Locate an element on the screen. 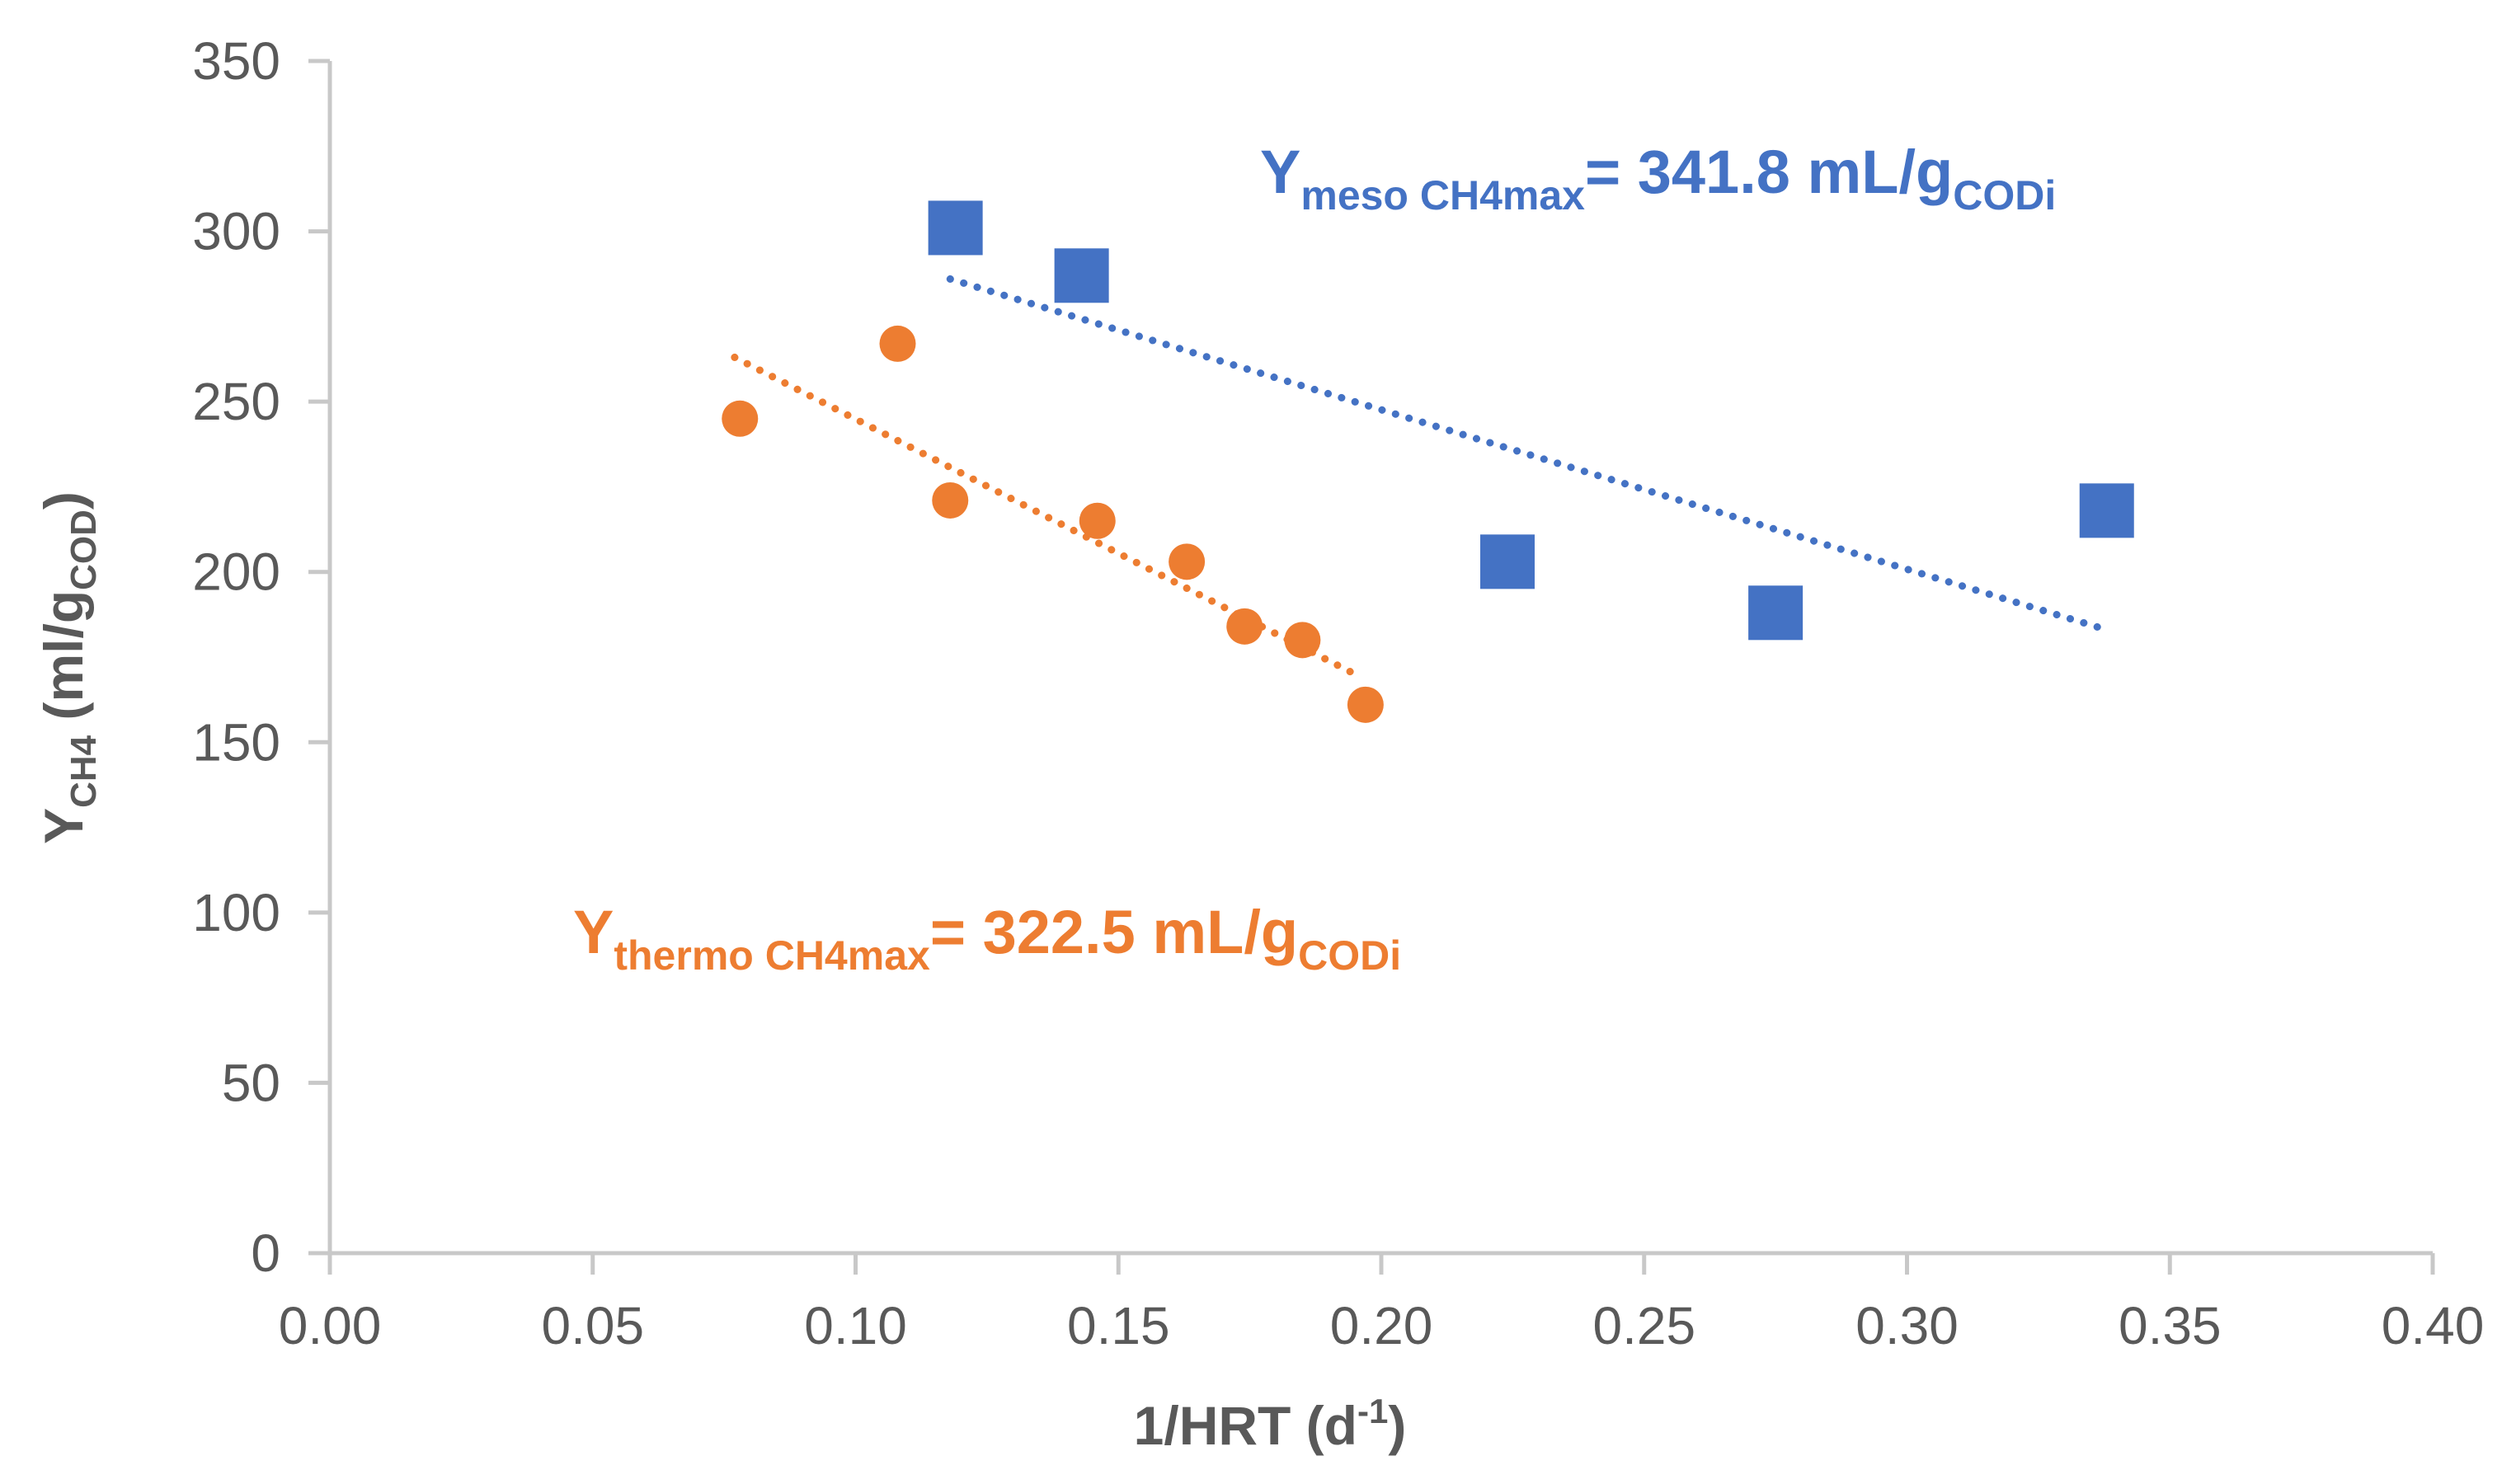  y-axis-title: YCH4 (ml/gCOD) is located at coordinates (68, 667).